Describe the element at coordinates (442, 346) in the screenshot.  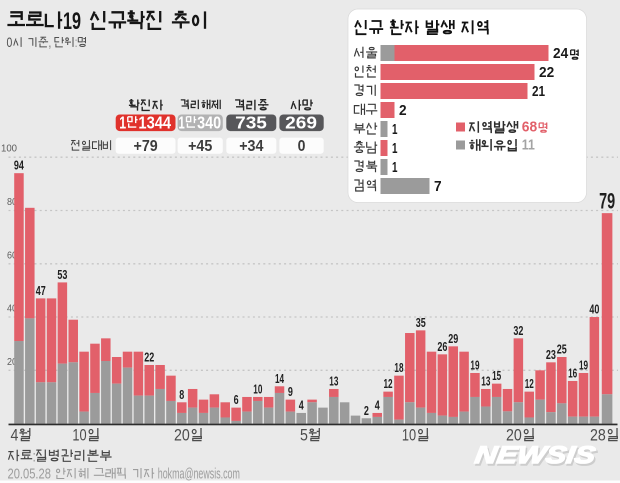
I see `svg-text: 26` at that location.